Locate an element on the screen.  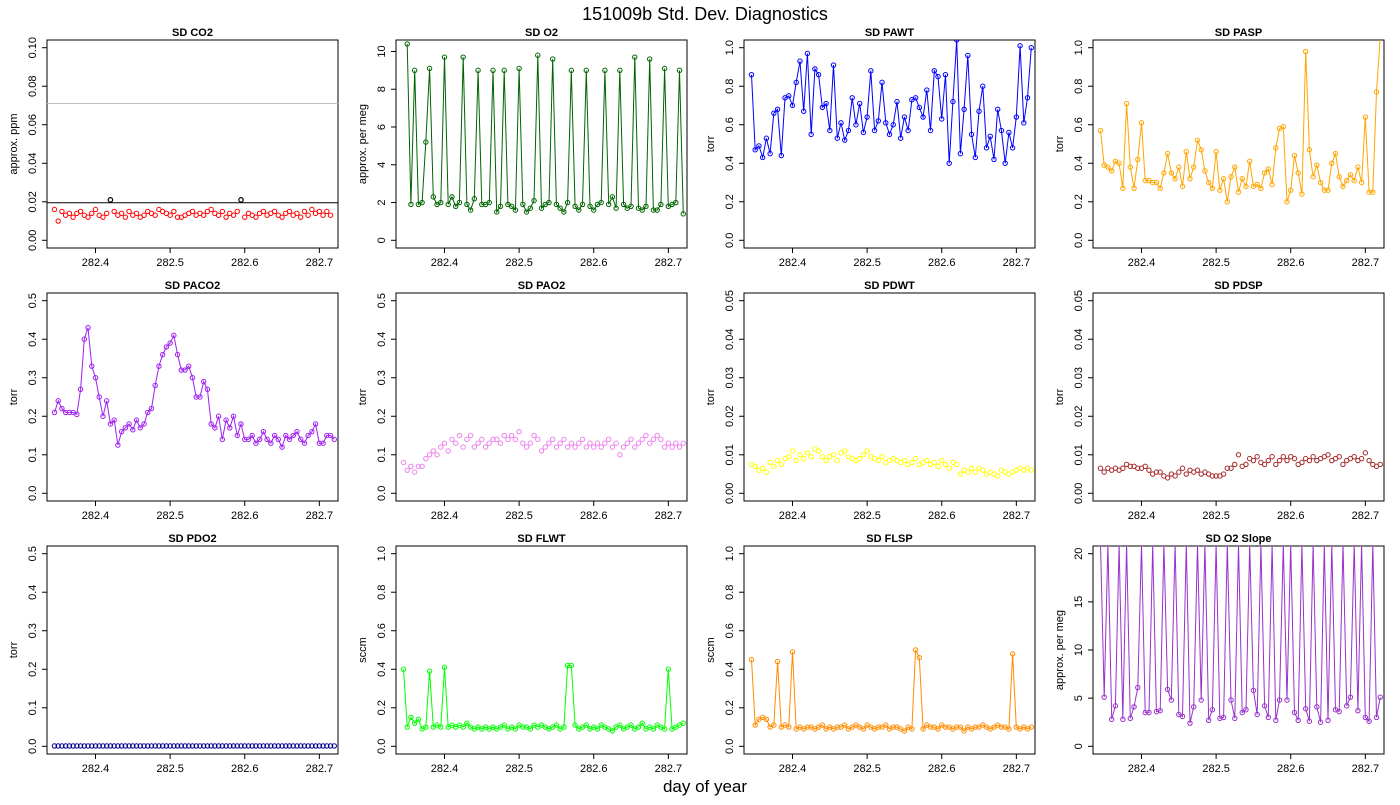
y-tick-label: 0.6 is located at coordinates (730, 630).